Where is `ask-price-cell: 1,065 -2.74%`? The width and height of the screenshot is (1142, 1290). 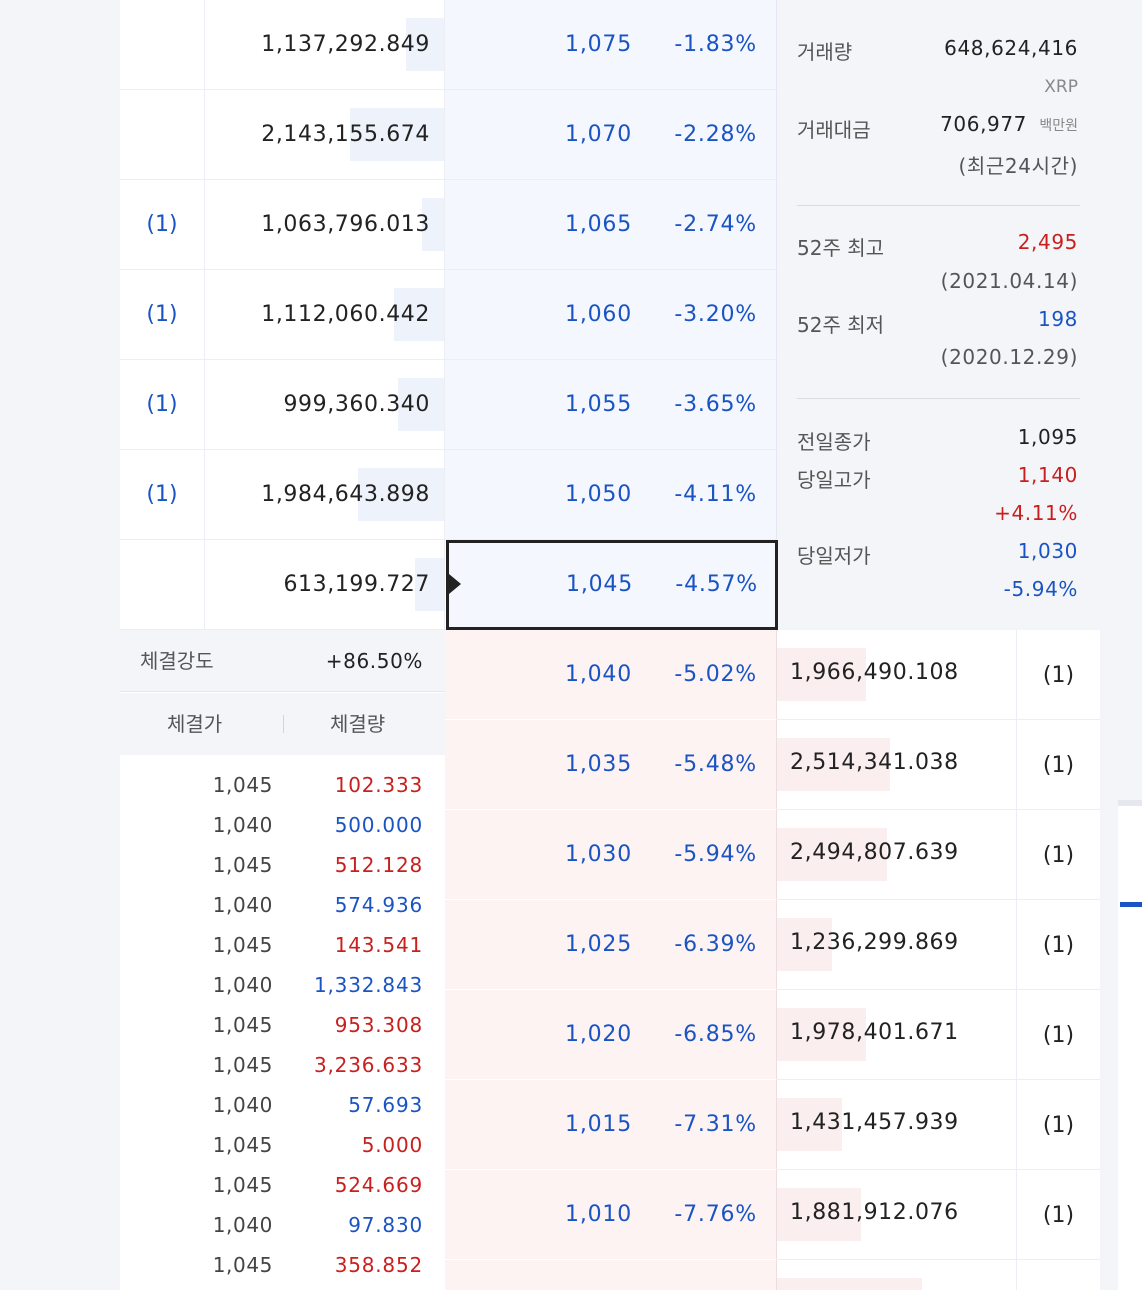 ask-price-cell: 1,065 -2.74% is located at coordinates (611, 224).